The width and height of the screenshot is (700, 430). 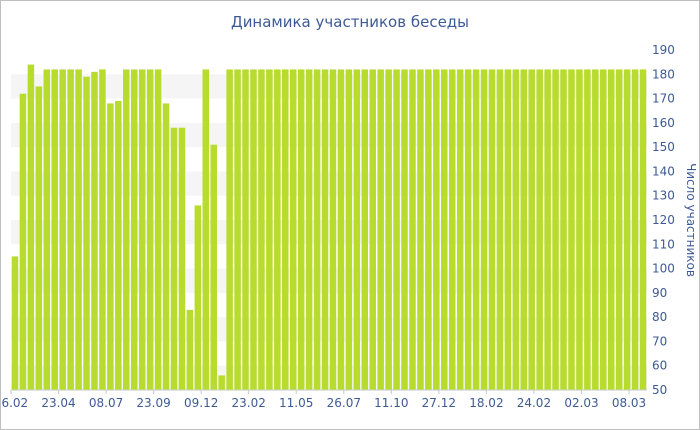 I want to click on y-tick-label: 100, so click(x=663, y=269).